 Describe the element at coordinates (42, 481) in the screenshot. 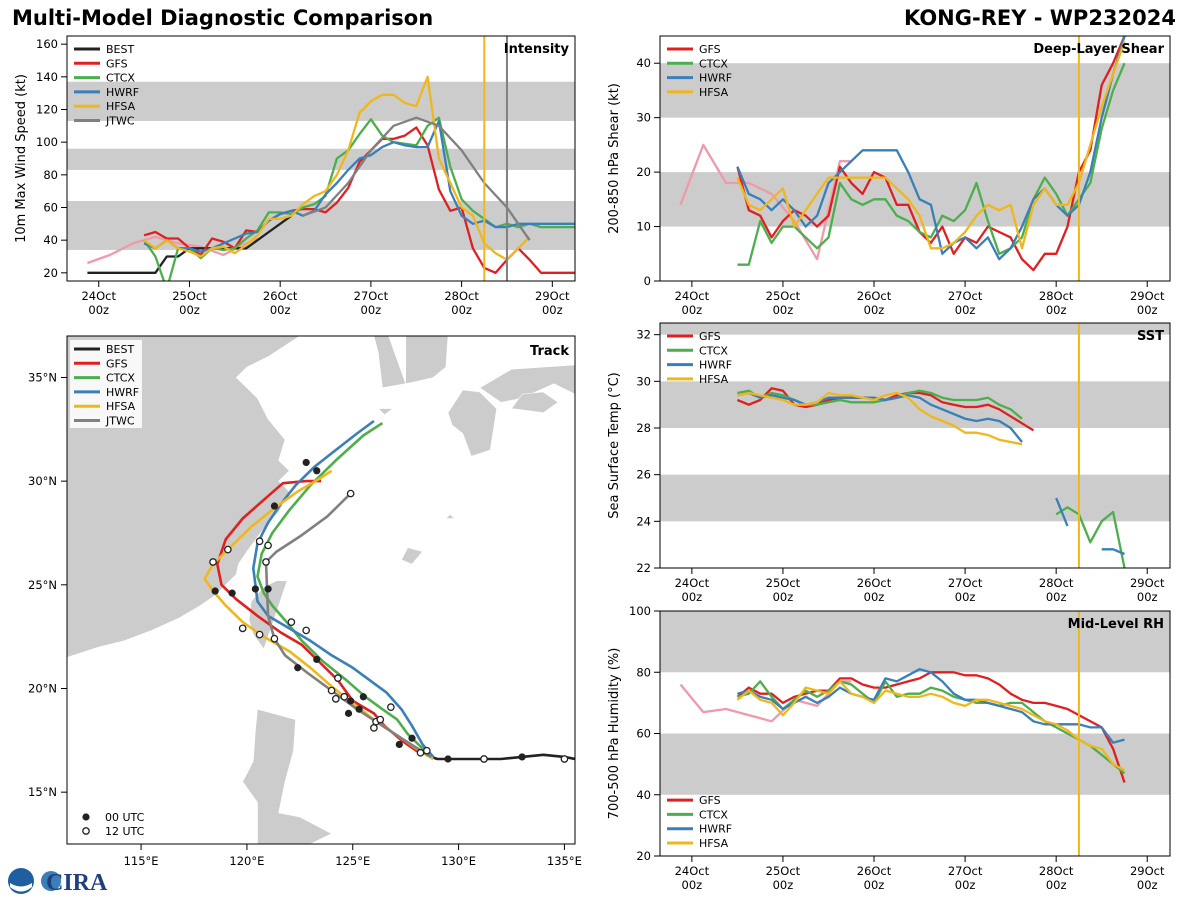

I see `track-ytick-label: 30°N` at that location.